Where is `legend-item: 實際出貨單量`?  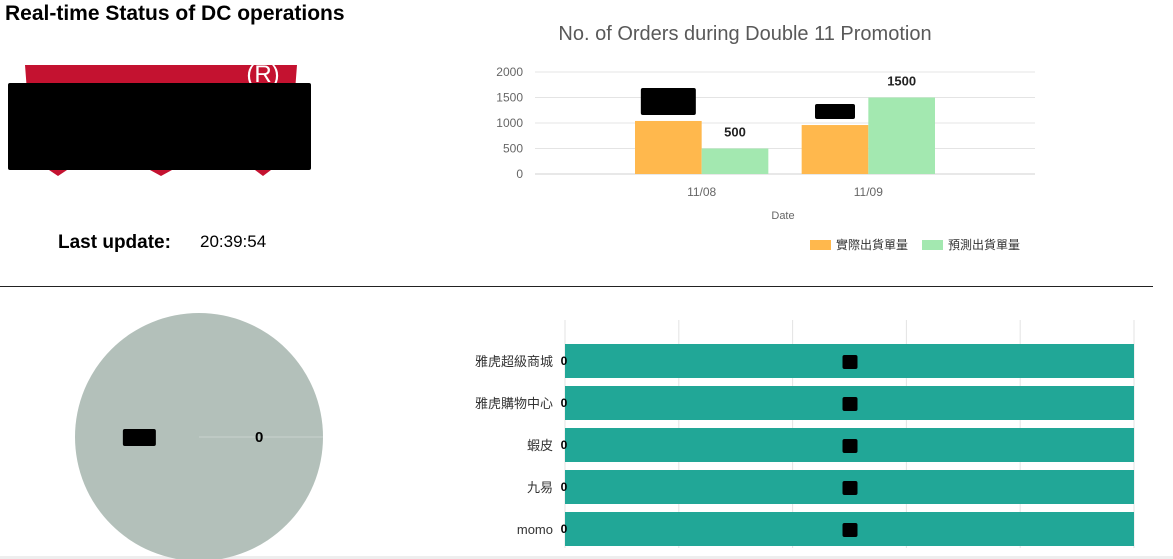
legend-item: 實際出貨單量 is located at coordinates (859, 244).